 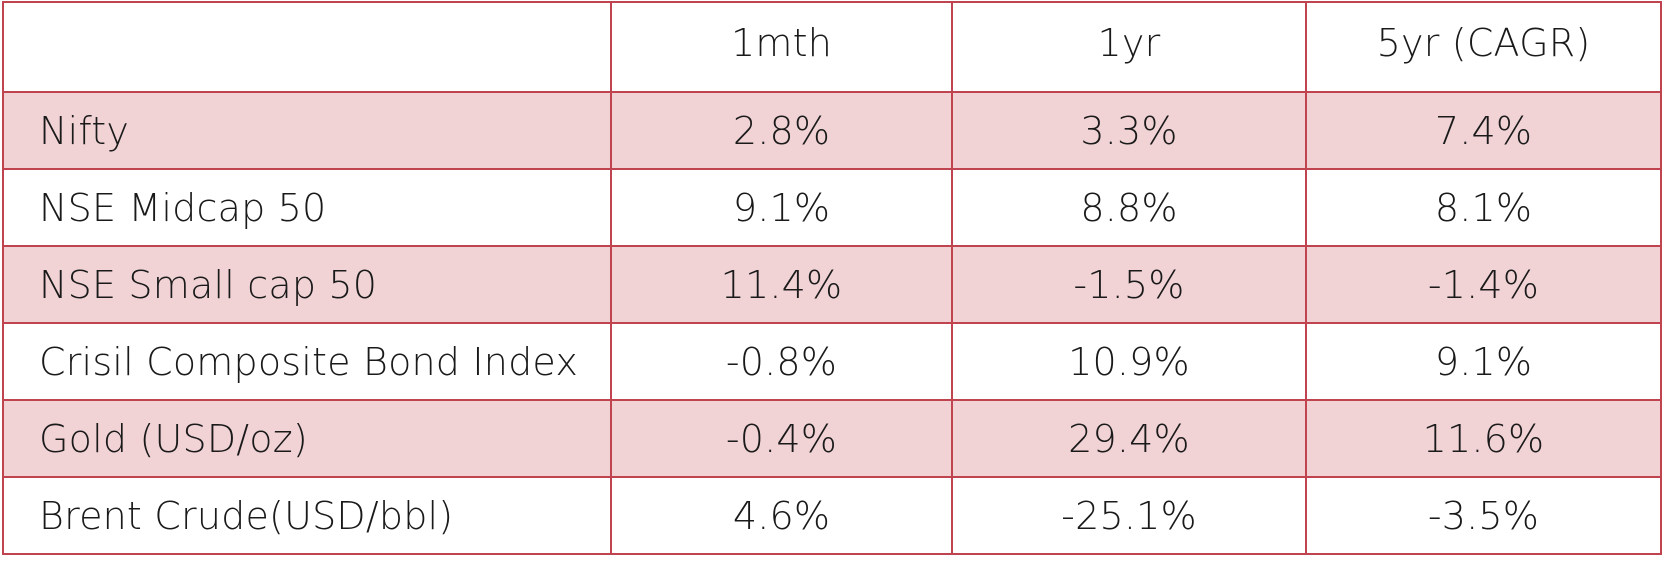 What do you see at coordinates (307, 130) in the screenshot?
I see `row-label: Nifty` at bounding box center [307, 130].